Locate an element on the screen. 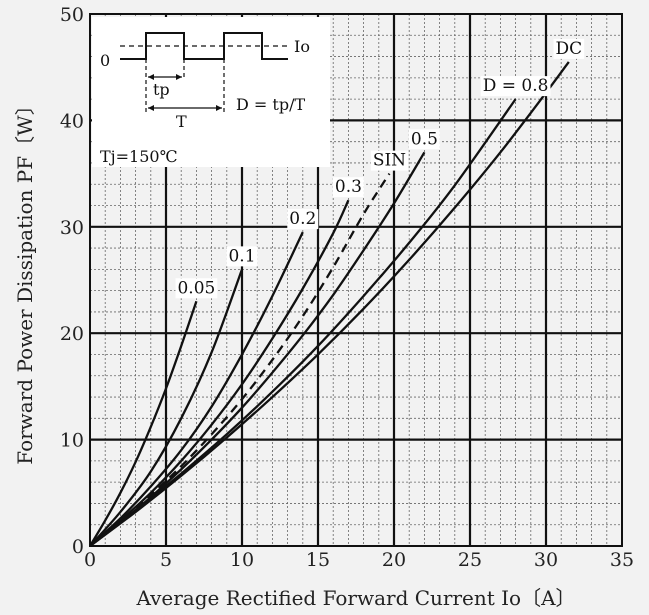 The image size is (649, 615). y-tick-label: 0 is located at coordinates (78, 547).